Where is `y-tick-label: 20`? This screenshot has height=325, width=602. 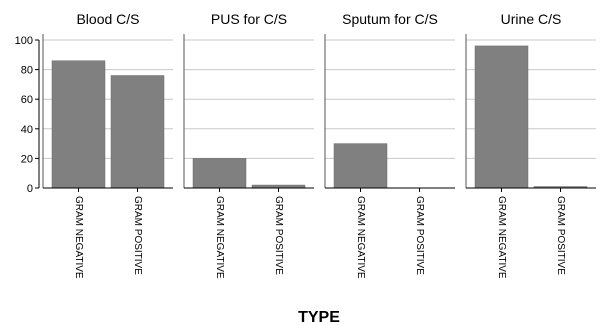 y-tick-label: 20 is located at coordinates (27, 159).